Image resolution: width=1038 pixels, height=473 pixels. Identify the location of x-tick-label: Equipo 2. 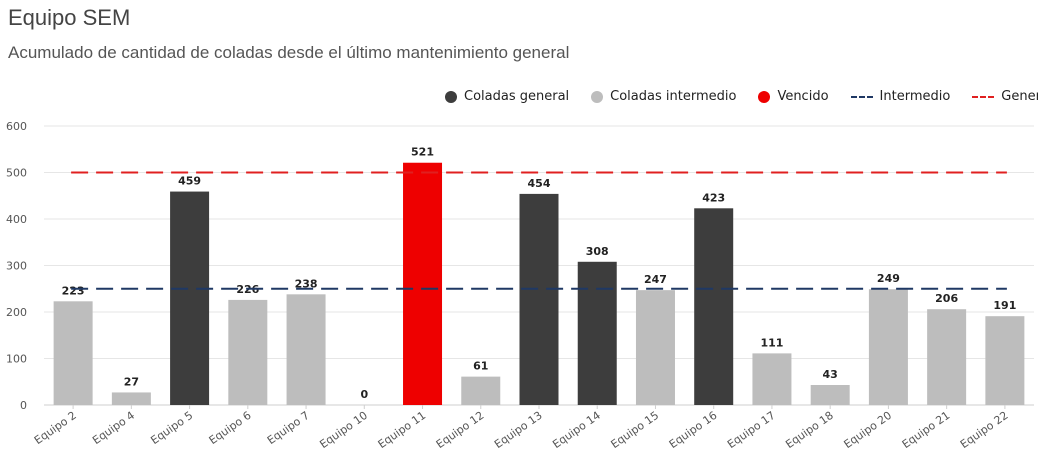
(55, 428).